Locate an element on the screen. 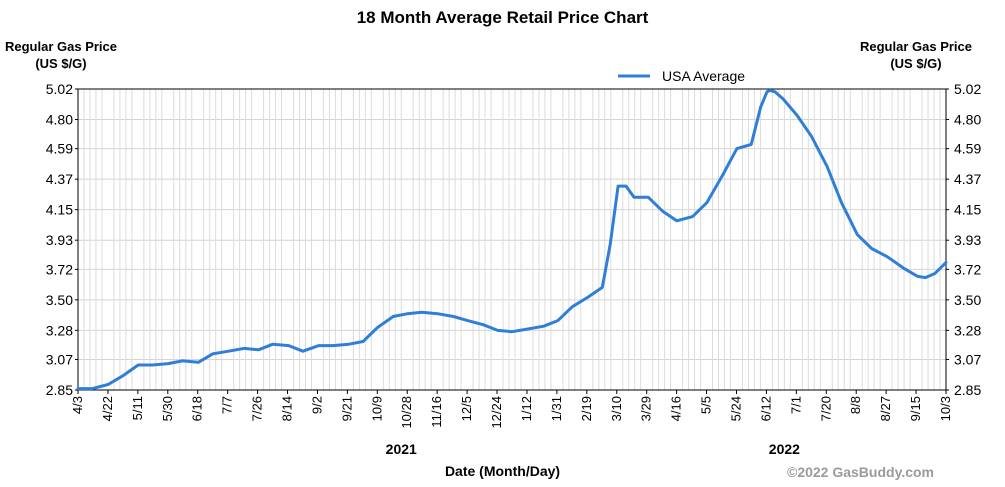 The height and width of the screenshot is (487, 1005). y-tick-label-left: 4.37 is located at coordinates (59, 179).